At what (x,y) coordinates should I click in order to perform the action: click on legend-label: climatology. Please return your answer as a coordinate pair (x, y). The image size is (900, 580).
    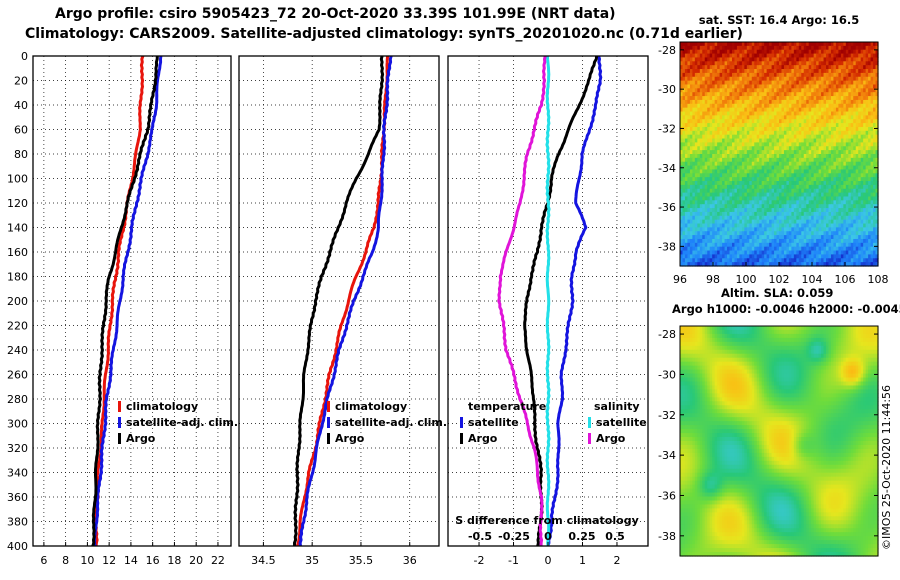
    Looking at the image, I should click on (162, 406).